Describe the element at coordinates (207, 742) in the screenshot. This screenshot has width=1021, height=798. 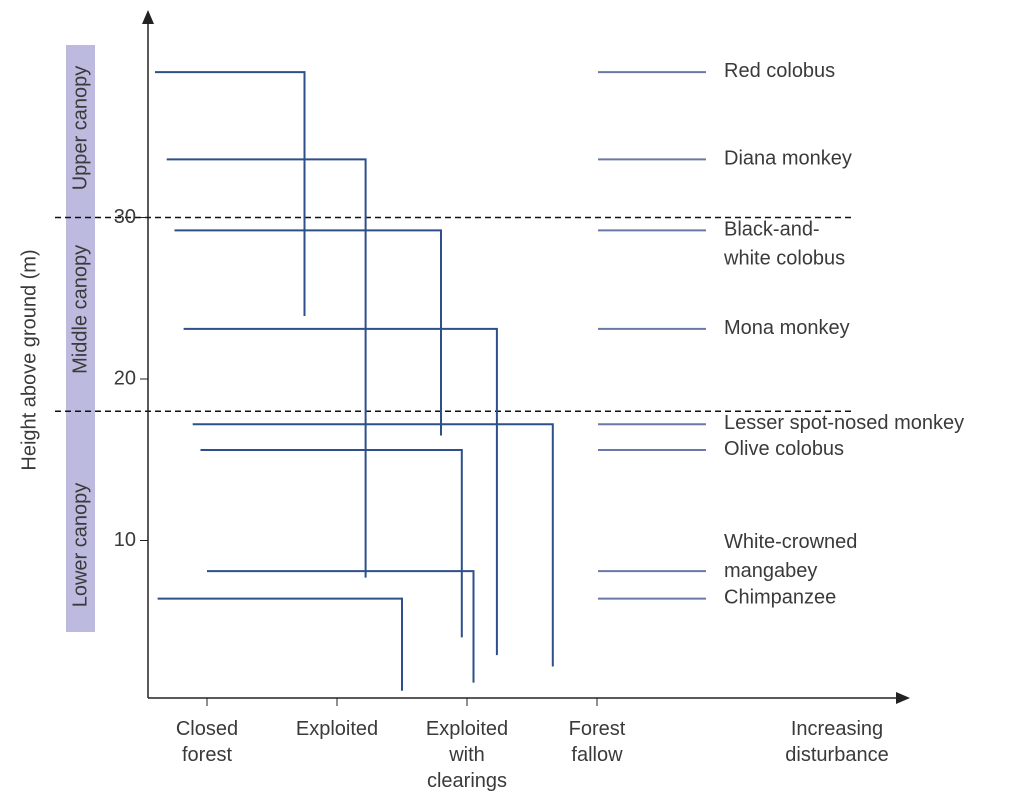
I see `x-tick-label: Closed forest` at that location.